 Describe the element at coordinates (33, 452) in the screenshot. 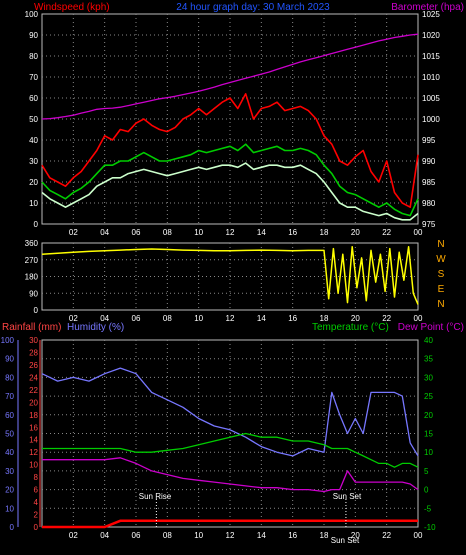

I see `y-tick-label: 12` at that location.